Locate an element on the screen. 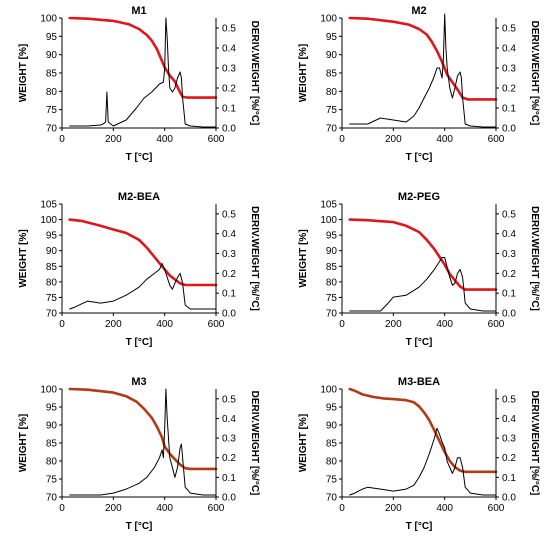 The width and height of the screenshot is (550, 546). y-tick-label: 90 is located at coordinates (332, 55).